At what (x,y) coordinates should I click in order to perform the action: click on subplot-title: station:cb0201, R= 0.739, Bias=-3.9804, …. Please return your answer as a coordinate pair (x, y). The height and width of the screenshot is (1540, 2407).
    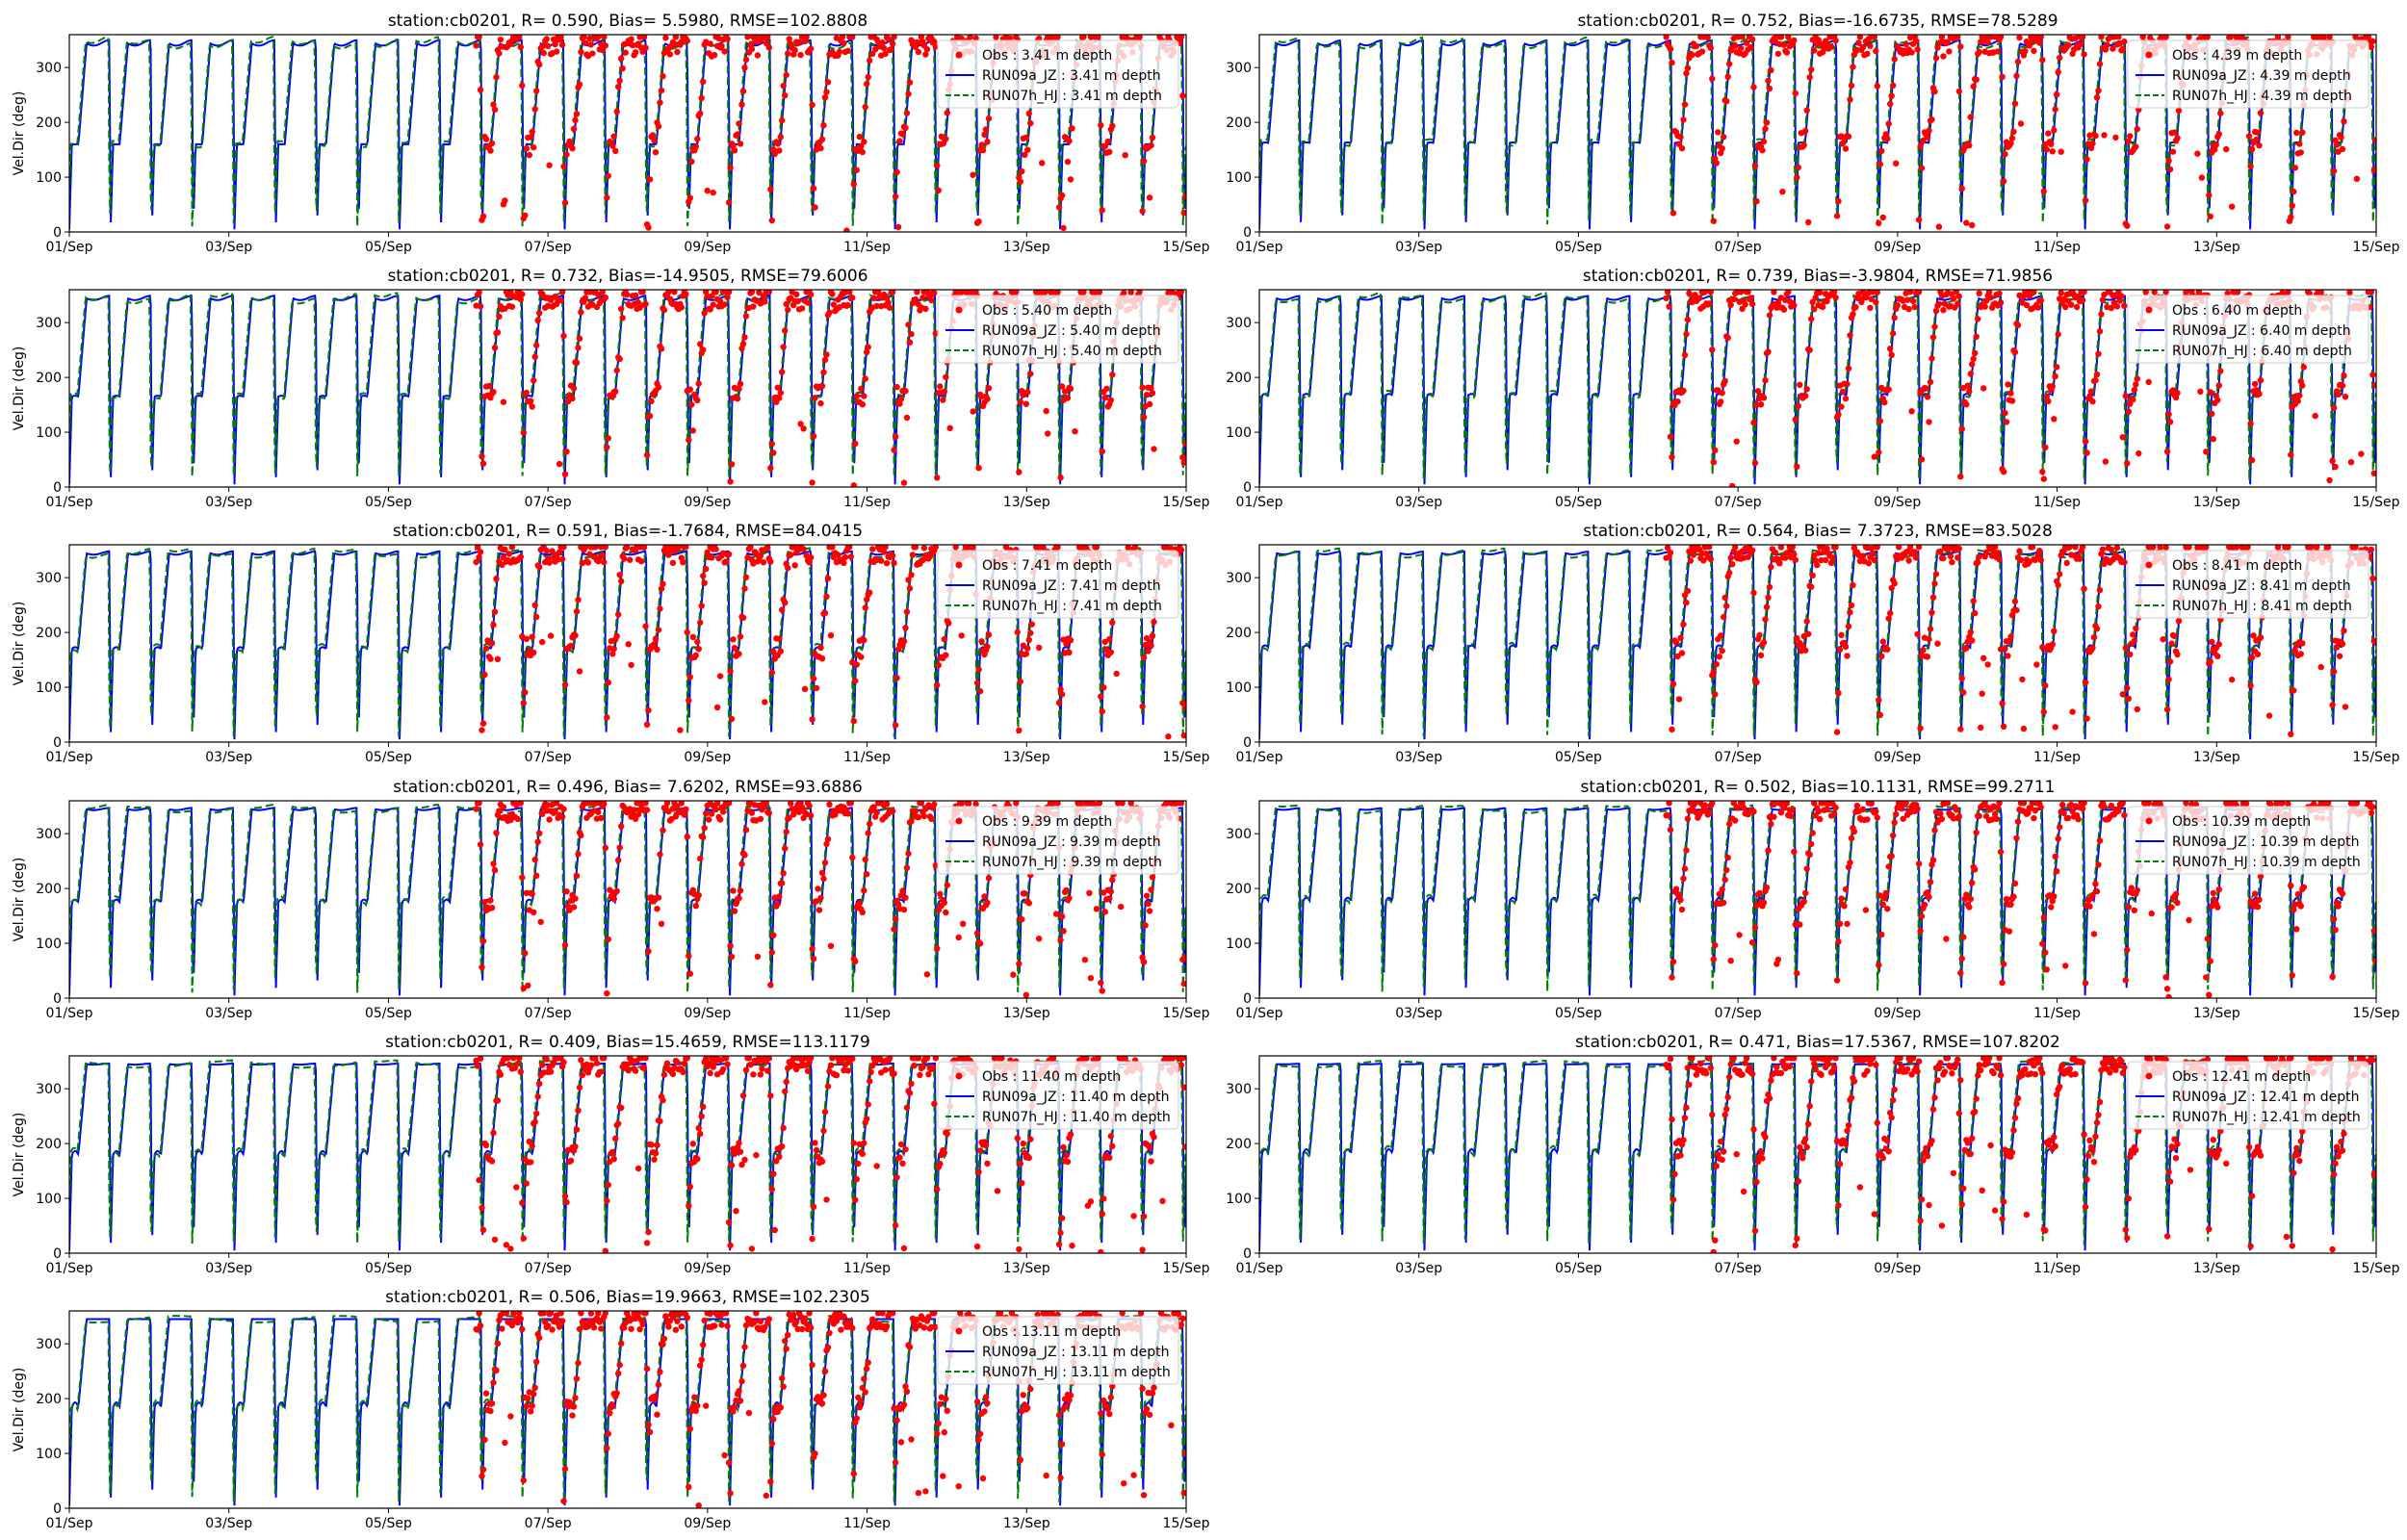
    Looking at the image, I should click on (1818, 276).